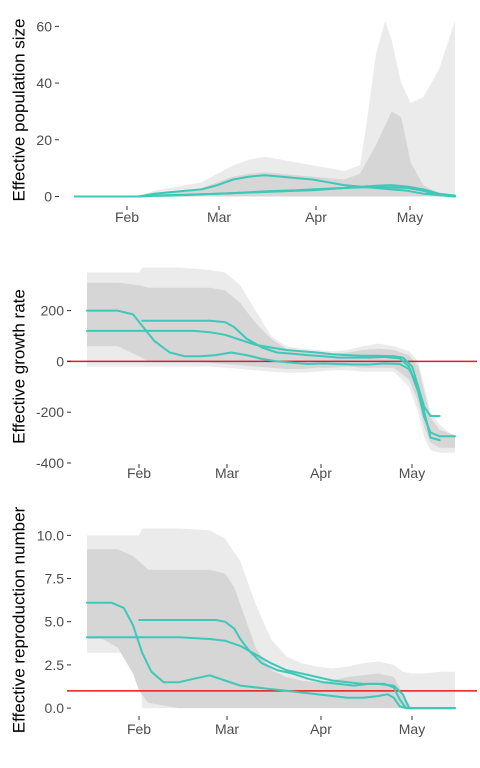 This screenshot has width=480, height=768. What do you see at coordinates (55, 622) in the screenshot?
I see `y-tick-label: 5.0` at bounding box center [55, 622].